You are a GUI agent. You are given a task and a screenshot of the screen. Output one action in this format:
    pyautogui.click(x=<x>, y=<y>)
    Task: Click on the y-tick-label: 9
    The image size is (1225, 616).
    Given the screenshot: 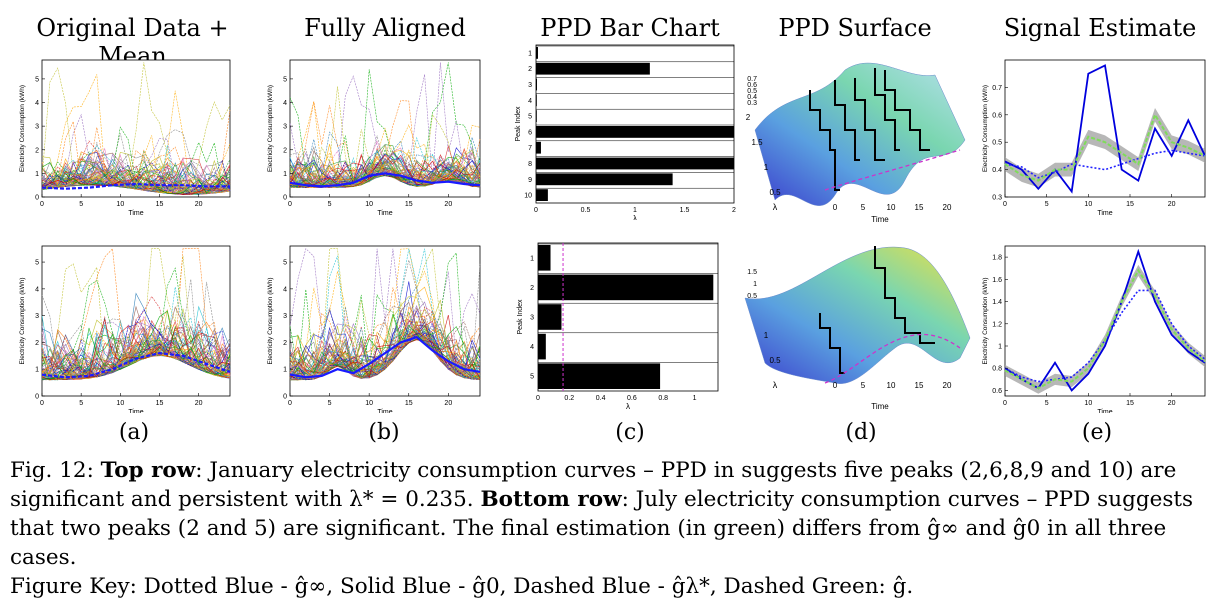 What is the action you would take?
    pyautogui.click(x=530, y=180)
    